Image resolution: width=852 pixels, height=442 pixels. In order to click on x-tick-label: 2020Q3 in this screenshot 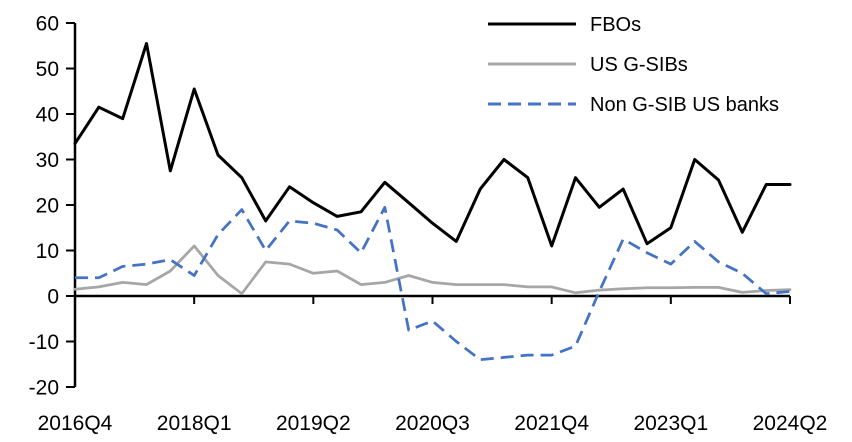, I will do `click(432, 423)`.